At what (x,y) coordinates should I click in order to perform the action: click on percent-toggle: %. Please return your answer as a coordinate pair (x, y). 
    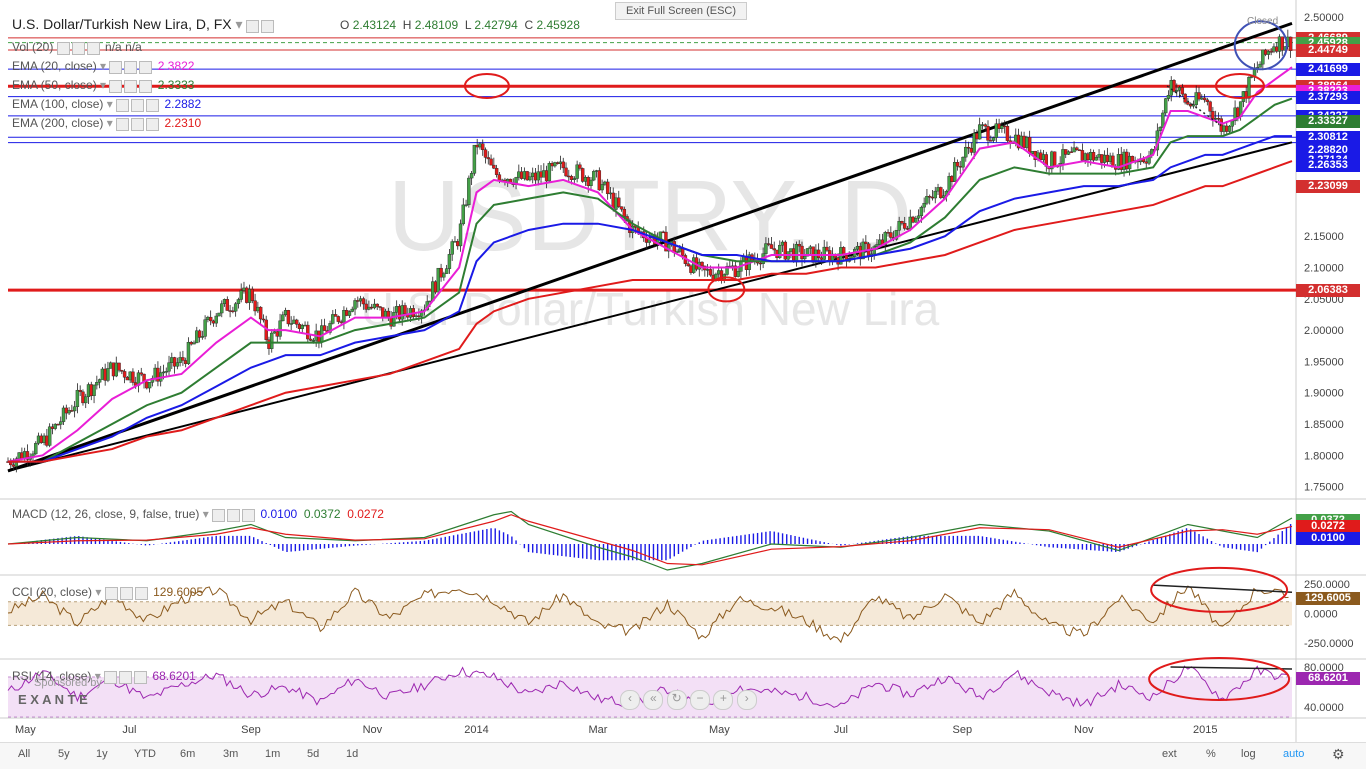
    Looking at the image, I should click on (1211, 754).